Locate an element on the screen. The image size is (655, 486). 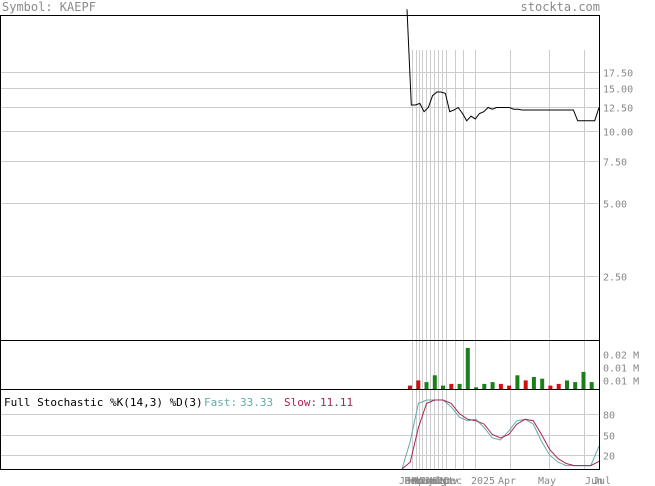
volume-panel is located at coordinates (501, 368).